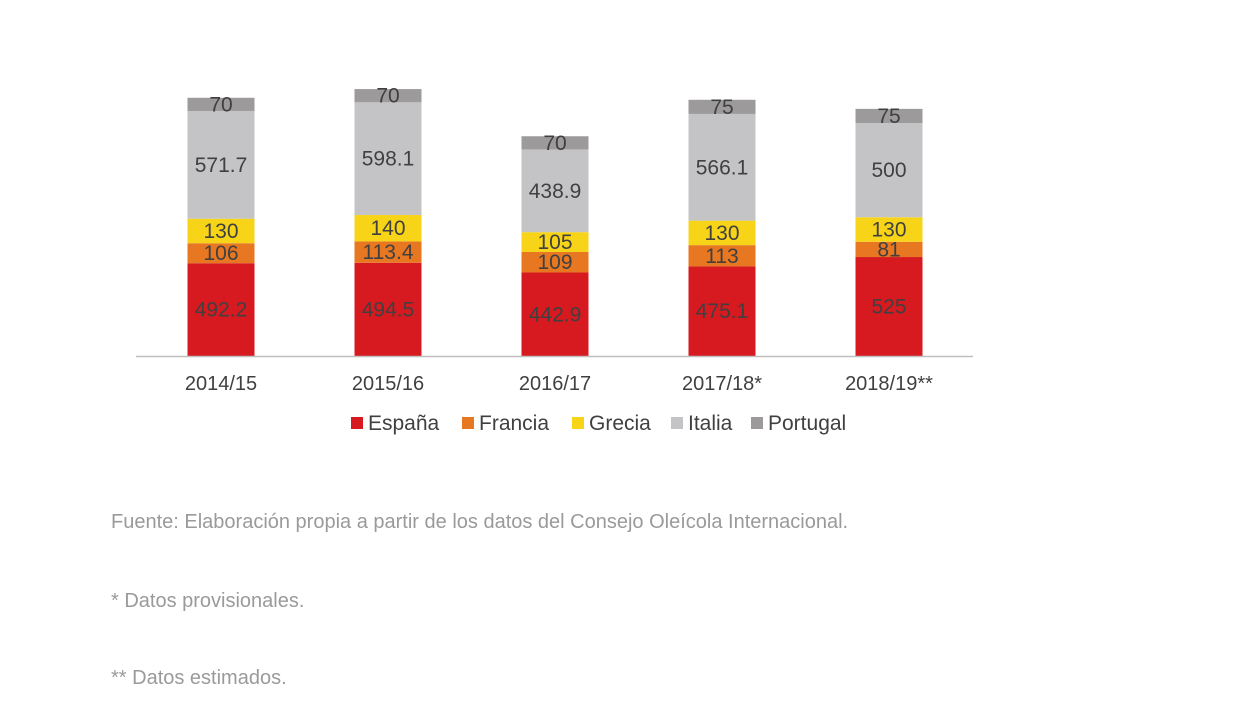 The width and height of the screenshot is (1252, 705). I want to click on data-label-grecia-3: 130, so click(721, 233).